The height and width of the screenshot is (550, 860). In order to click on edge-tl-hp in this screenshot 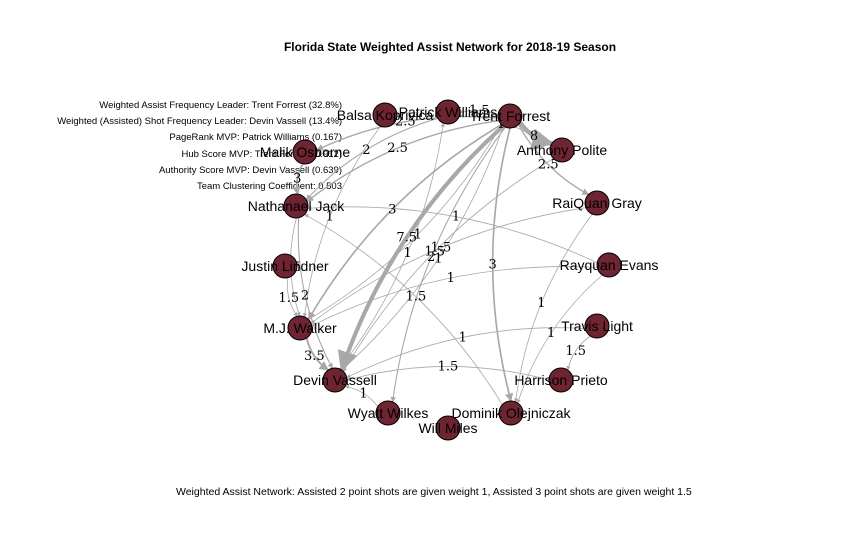, I will do `click(578, 353)`.